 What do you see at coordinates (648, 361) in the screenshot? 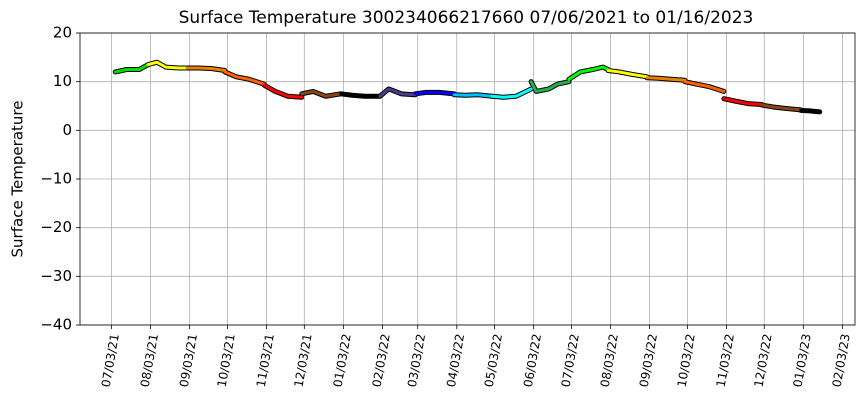
I see `x-tick-label: 09/03/22` at bounding box center [648, 361].